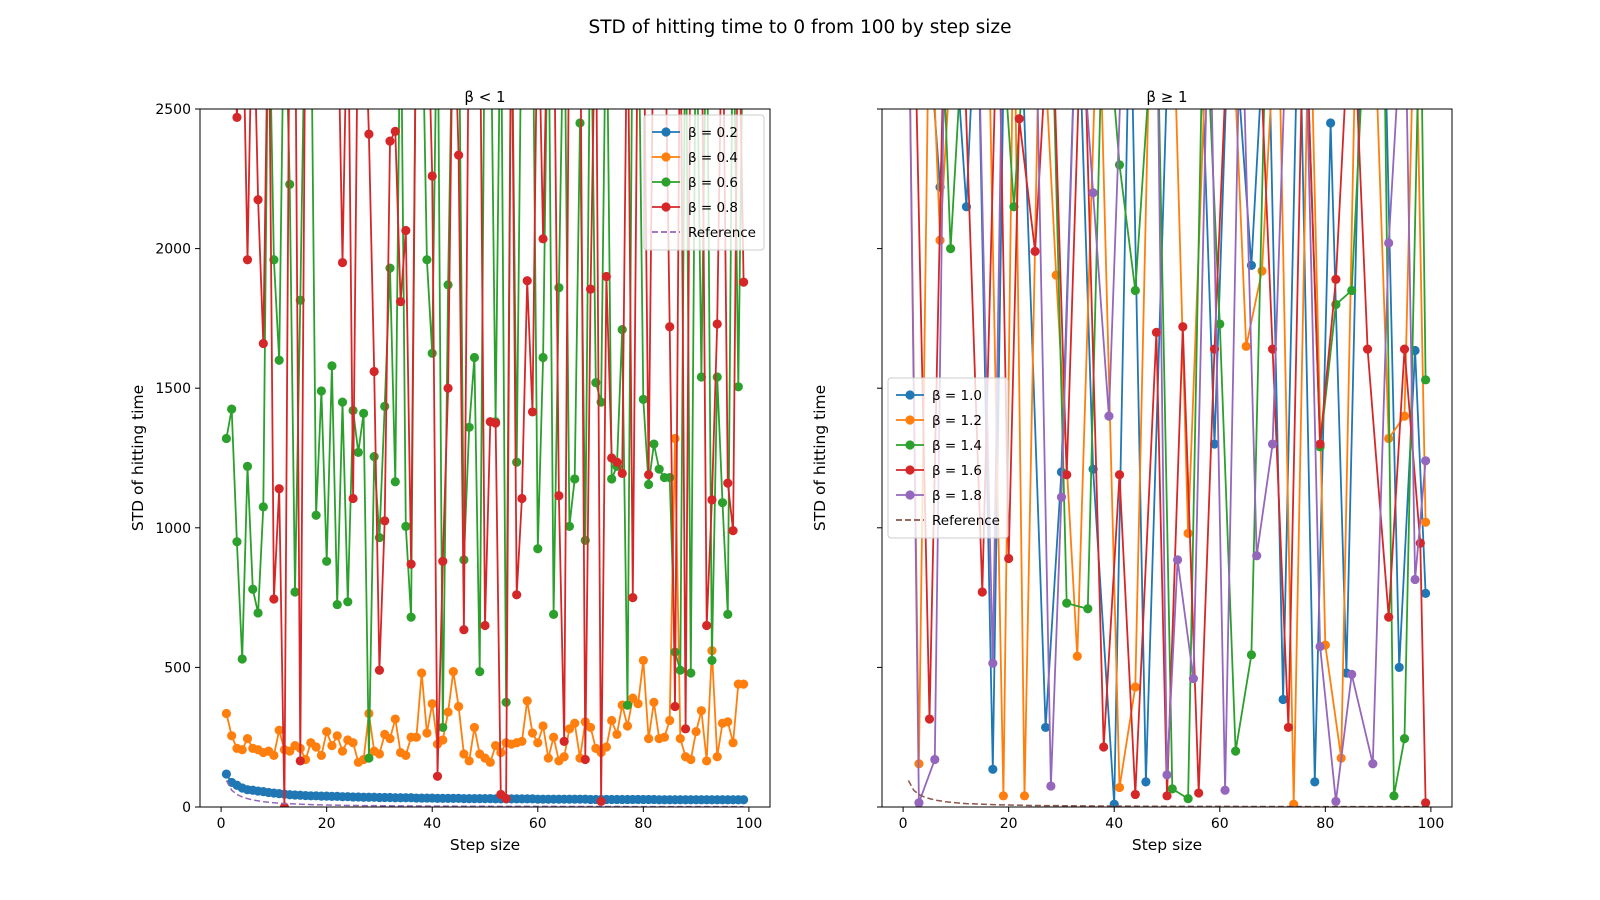 The height and width of the screenshot is (900, 1600). I want to click on legend-entry-reference: Reference, so click(704, 233).